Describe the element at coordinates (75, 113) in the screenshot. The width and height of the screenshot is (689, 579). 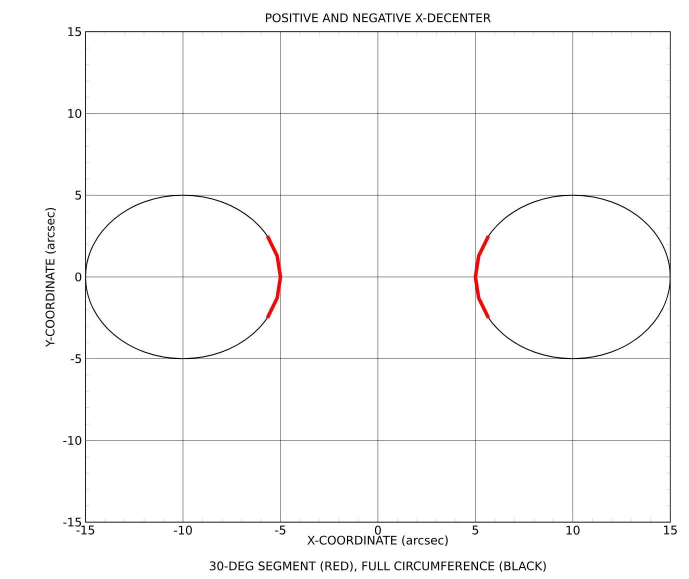
I see `y-tick-label: 10` at that location.